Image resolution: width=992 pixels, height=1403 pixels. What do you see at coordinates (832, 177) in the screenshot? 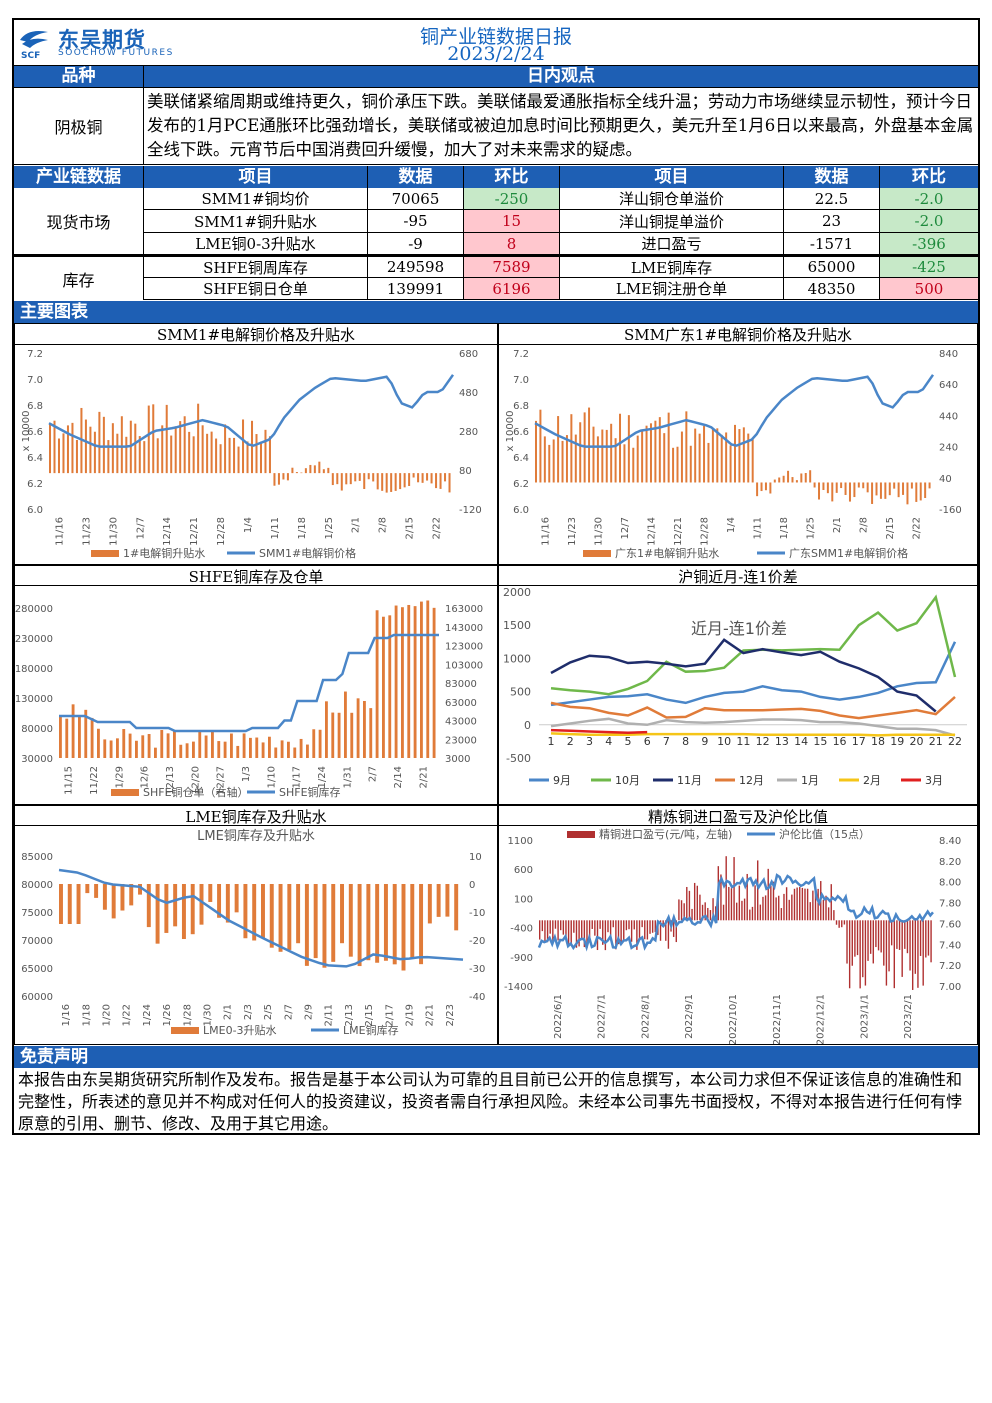
I see `th-data-2: 数据` at bounding box center [832, 177].